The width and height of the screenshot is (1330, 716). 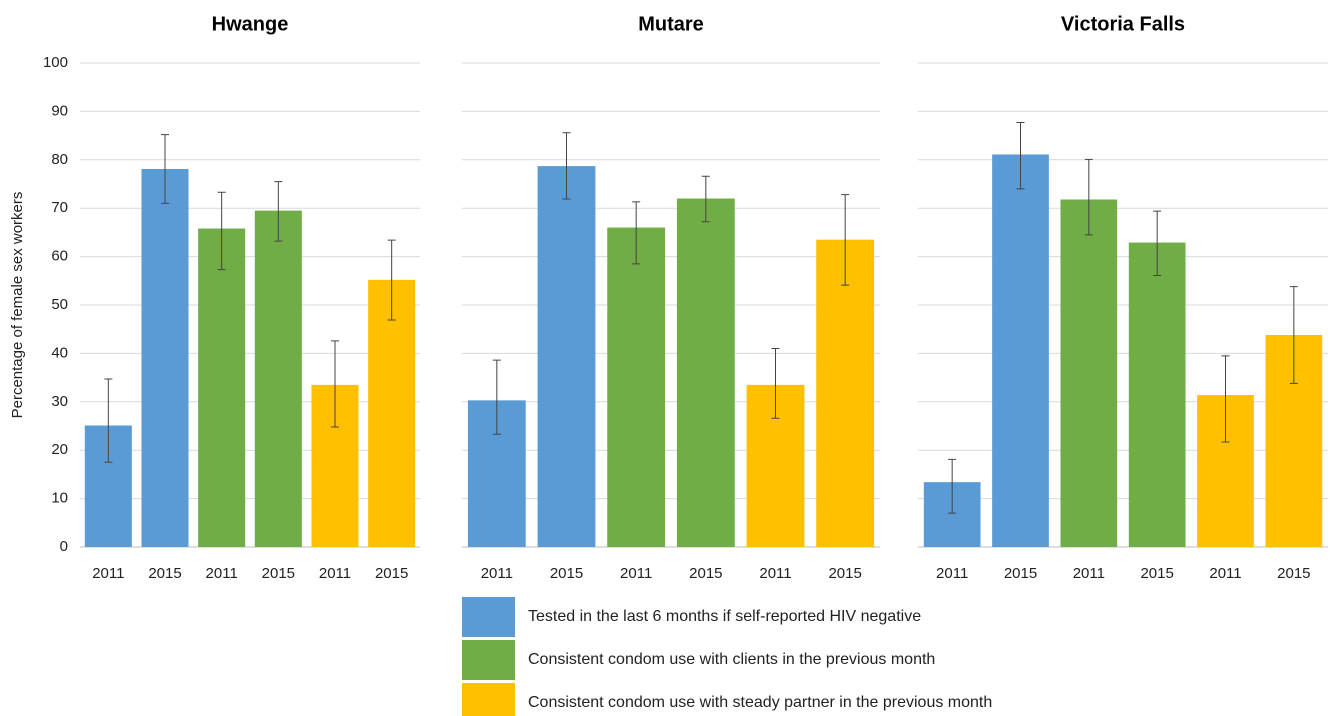 I want to click on chart-title: Mutare, so click(x=671, y=24).